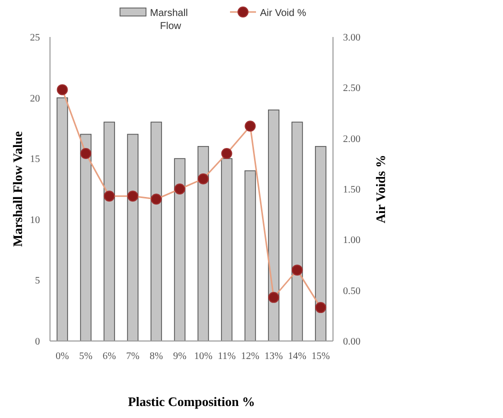  I want to click on y-tick-label: 20, so click(35, 98).